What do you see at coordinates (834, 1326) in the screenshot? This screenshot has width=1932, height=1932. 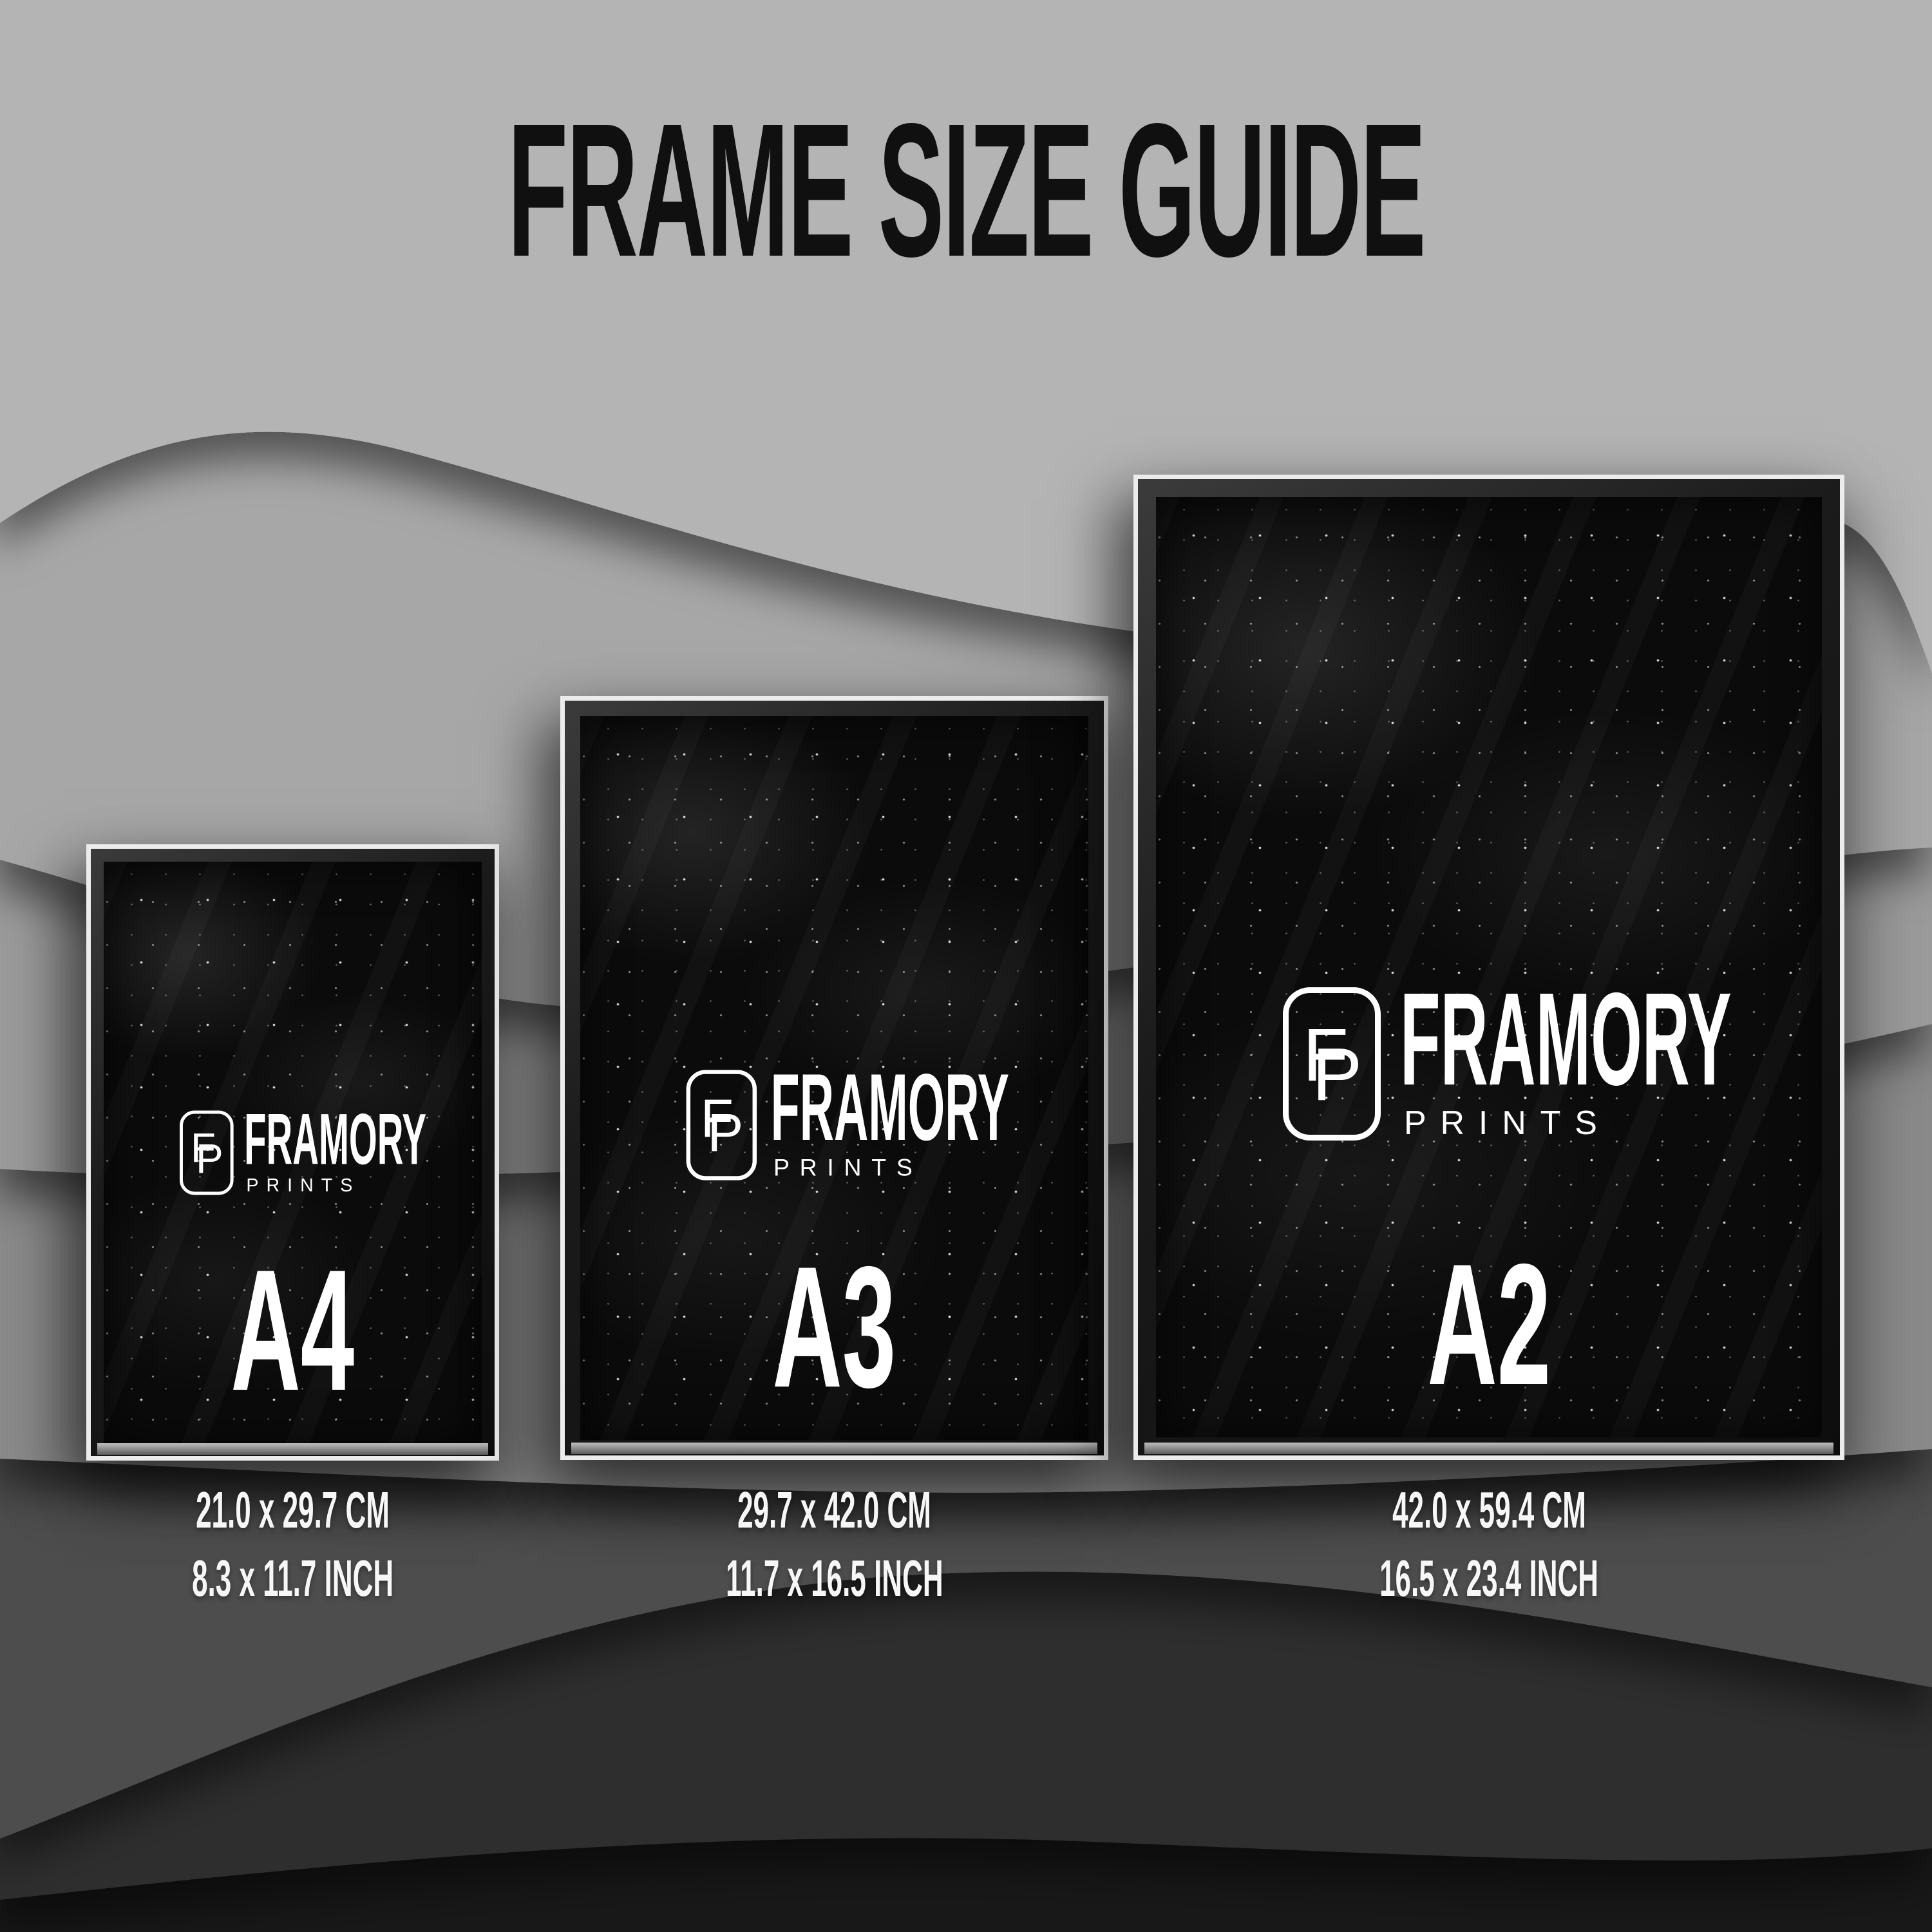 I see `size-label-a3: A3` at bounding box center [834, 1326].